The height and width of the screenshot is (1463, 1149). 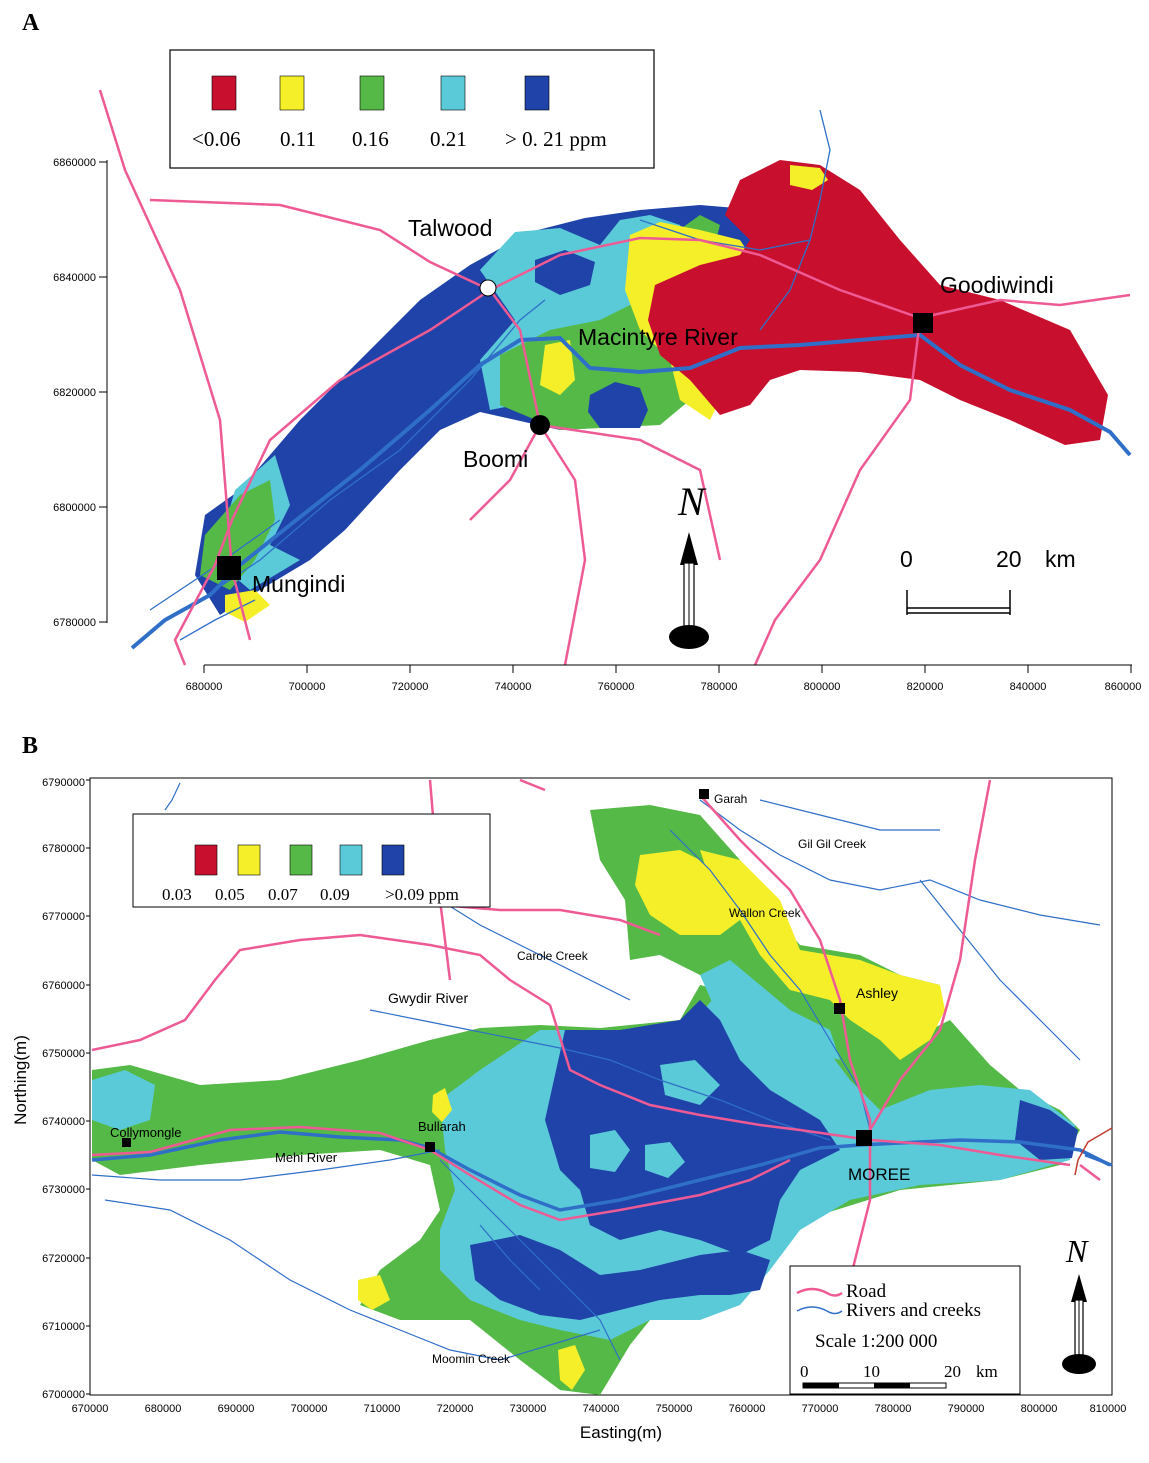 I want to click on zone-b-blue-south, so click(x=620, y=1277).